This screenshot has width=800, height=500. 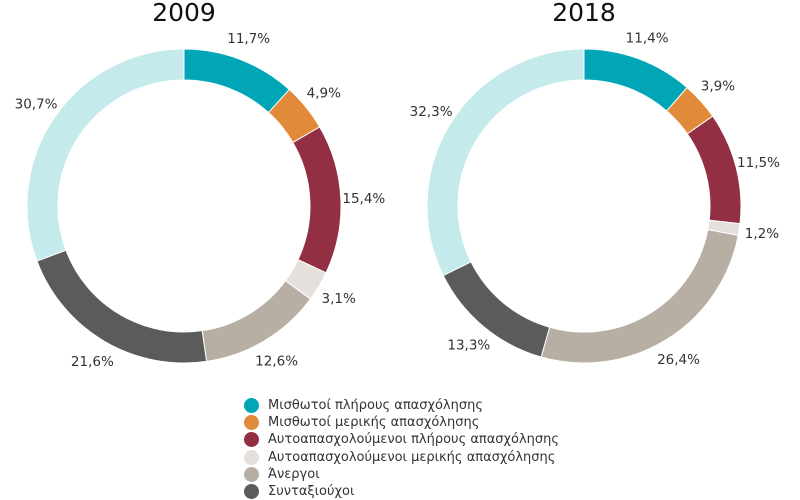 I want to click on slice-value-label: 11,4%, so click(x=647, y=38).